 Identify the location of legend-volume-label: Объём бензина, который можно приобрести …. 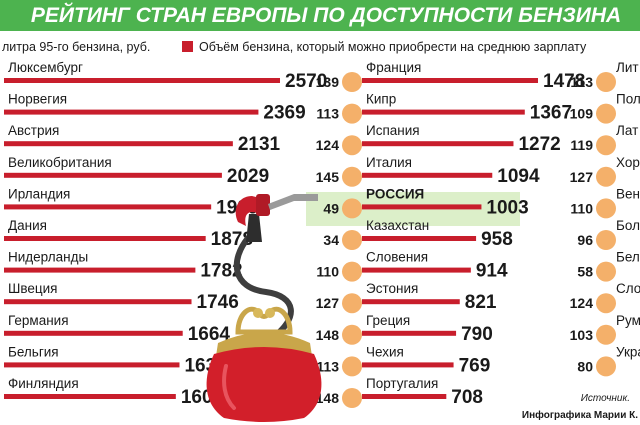
(393, 47).